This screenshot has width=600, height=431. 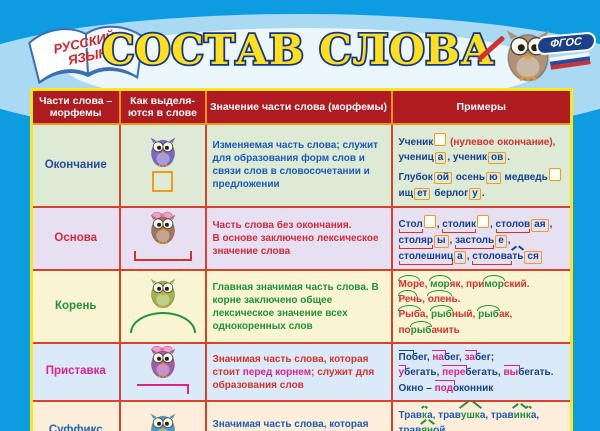 What do you see at coordinates (518, 257) in the screenshot?
I see `morpheme-caret-segment: ть` at bounding box center [518, 257].